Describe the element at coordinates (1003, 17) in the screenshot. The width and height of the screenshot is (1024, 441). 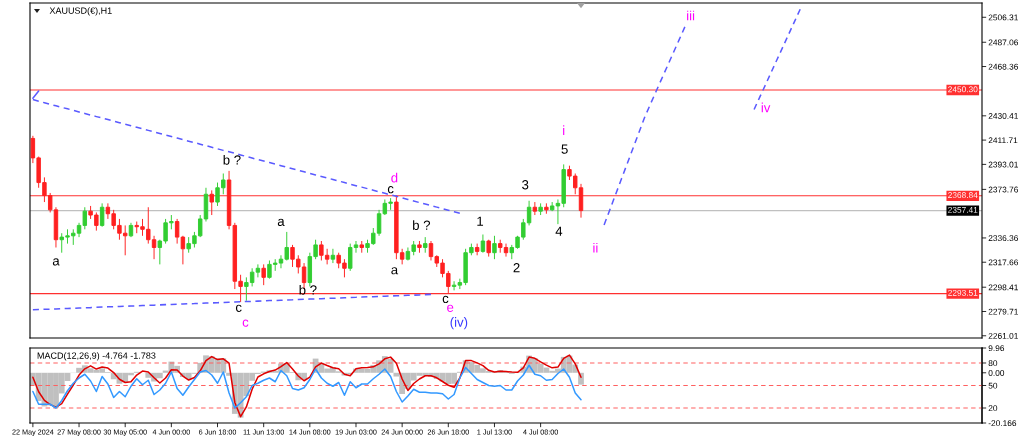
I see `y-tick-label: 2506.31` at that location.